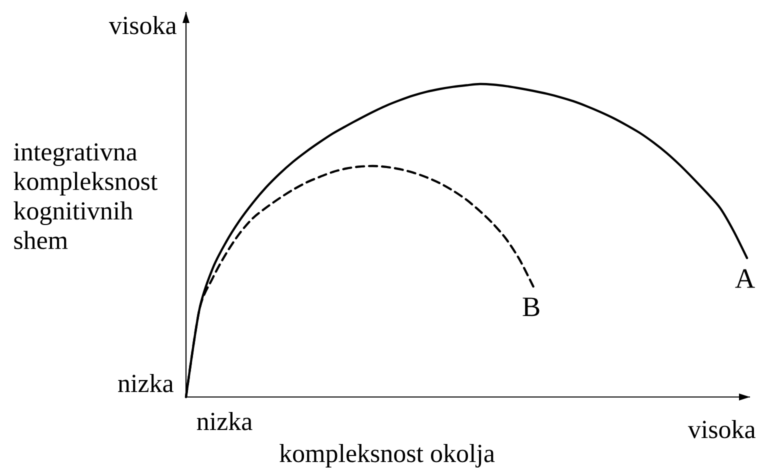  I want to click on series-label: A, so click(745, 278).